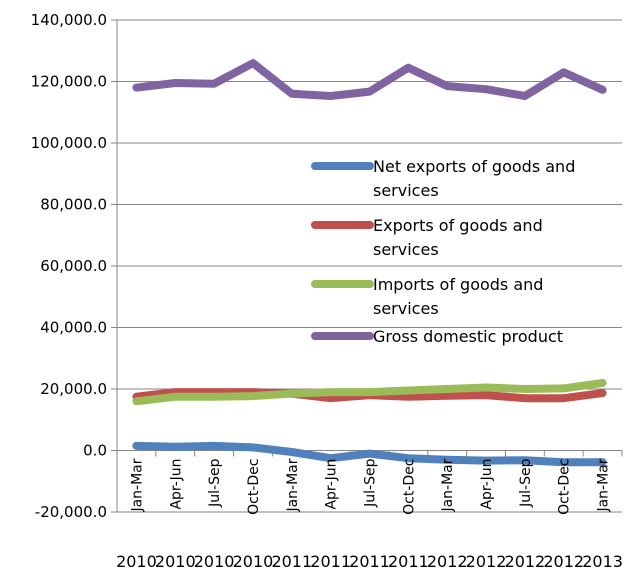 This screenshot has height=572, width=627. Describe the element at coordinates (69, 82) in the screenshot. I see `y-tick-label: 120,000.0` at that location.